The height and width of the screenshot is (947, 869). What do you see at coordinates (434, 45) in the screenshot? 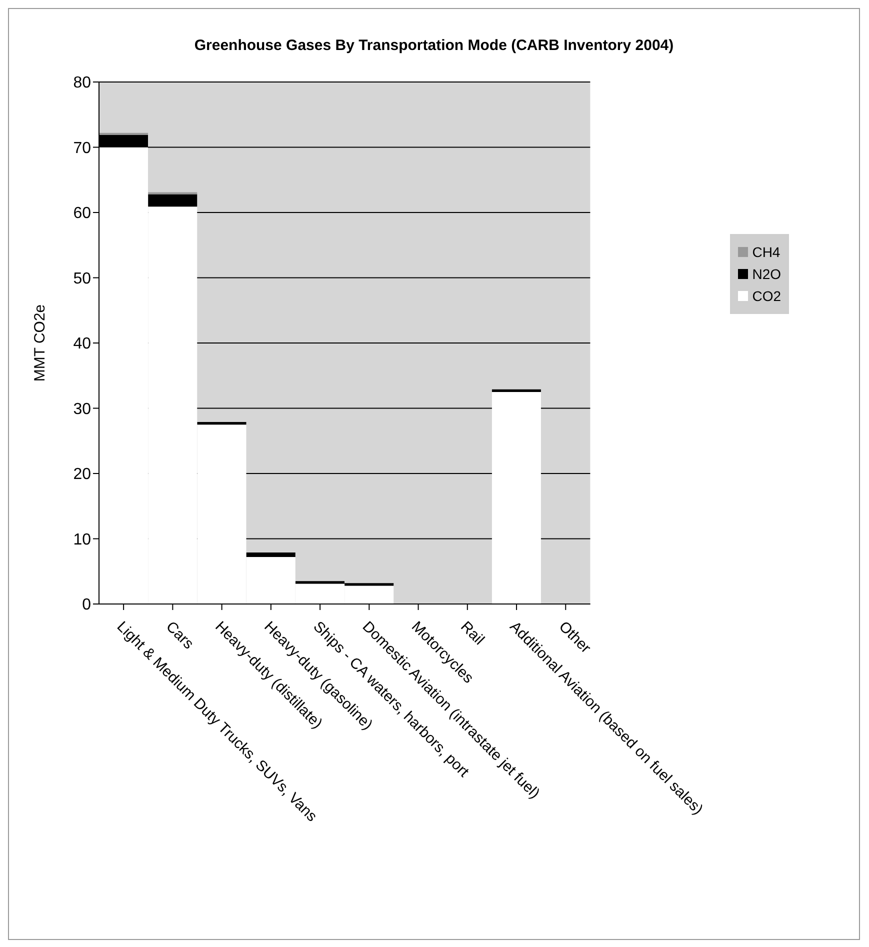
I see `chart-title: Greenhouse Gases By Transportation Mode (CARB Inventory 2004)` at bounding box center [434, 45].